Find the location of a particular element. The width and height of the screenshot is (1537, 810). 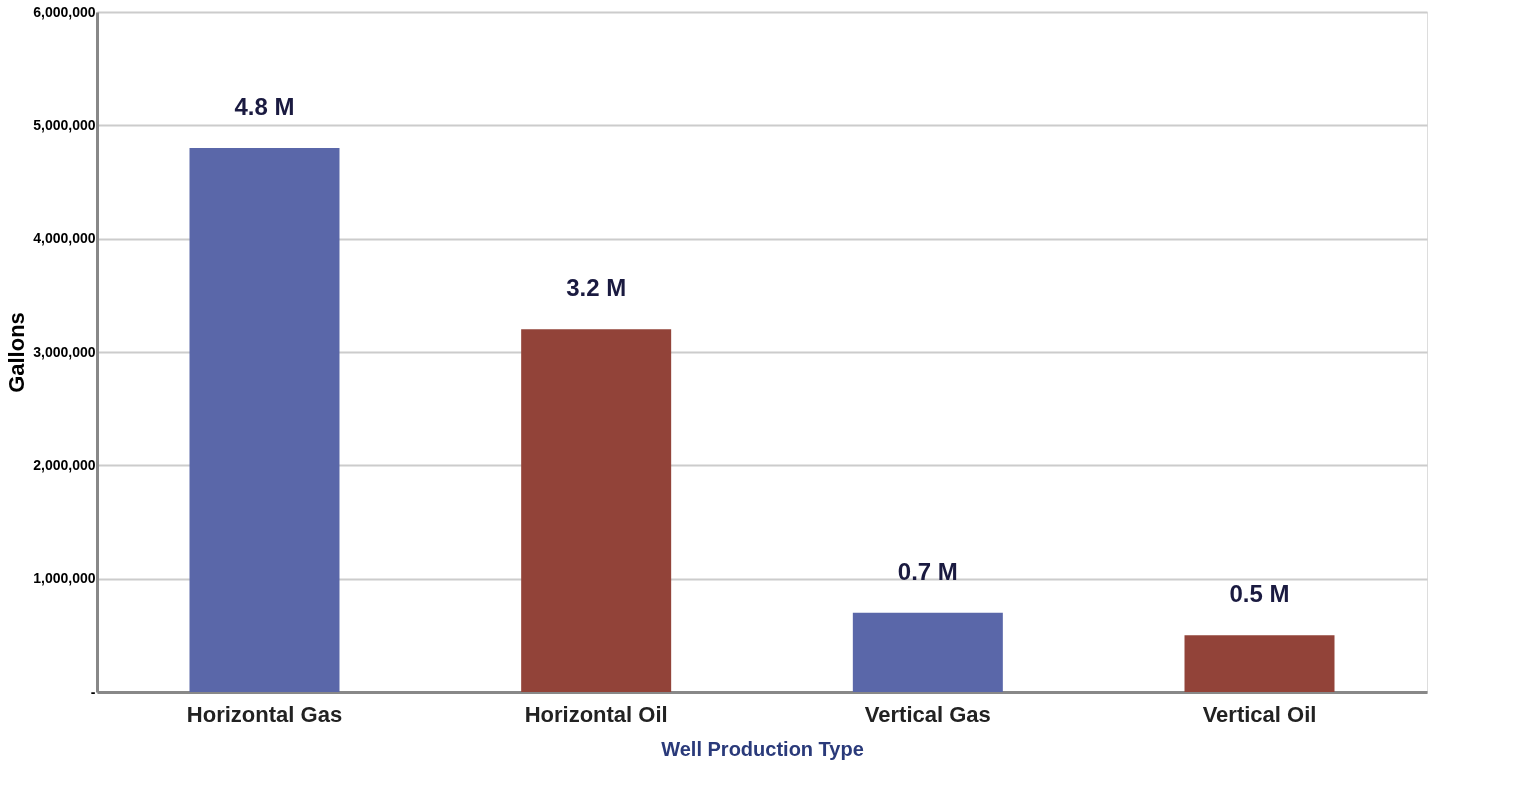

data-label: 0.5 M is located at coordinates (1259, 594).